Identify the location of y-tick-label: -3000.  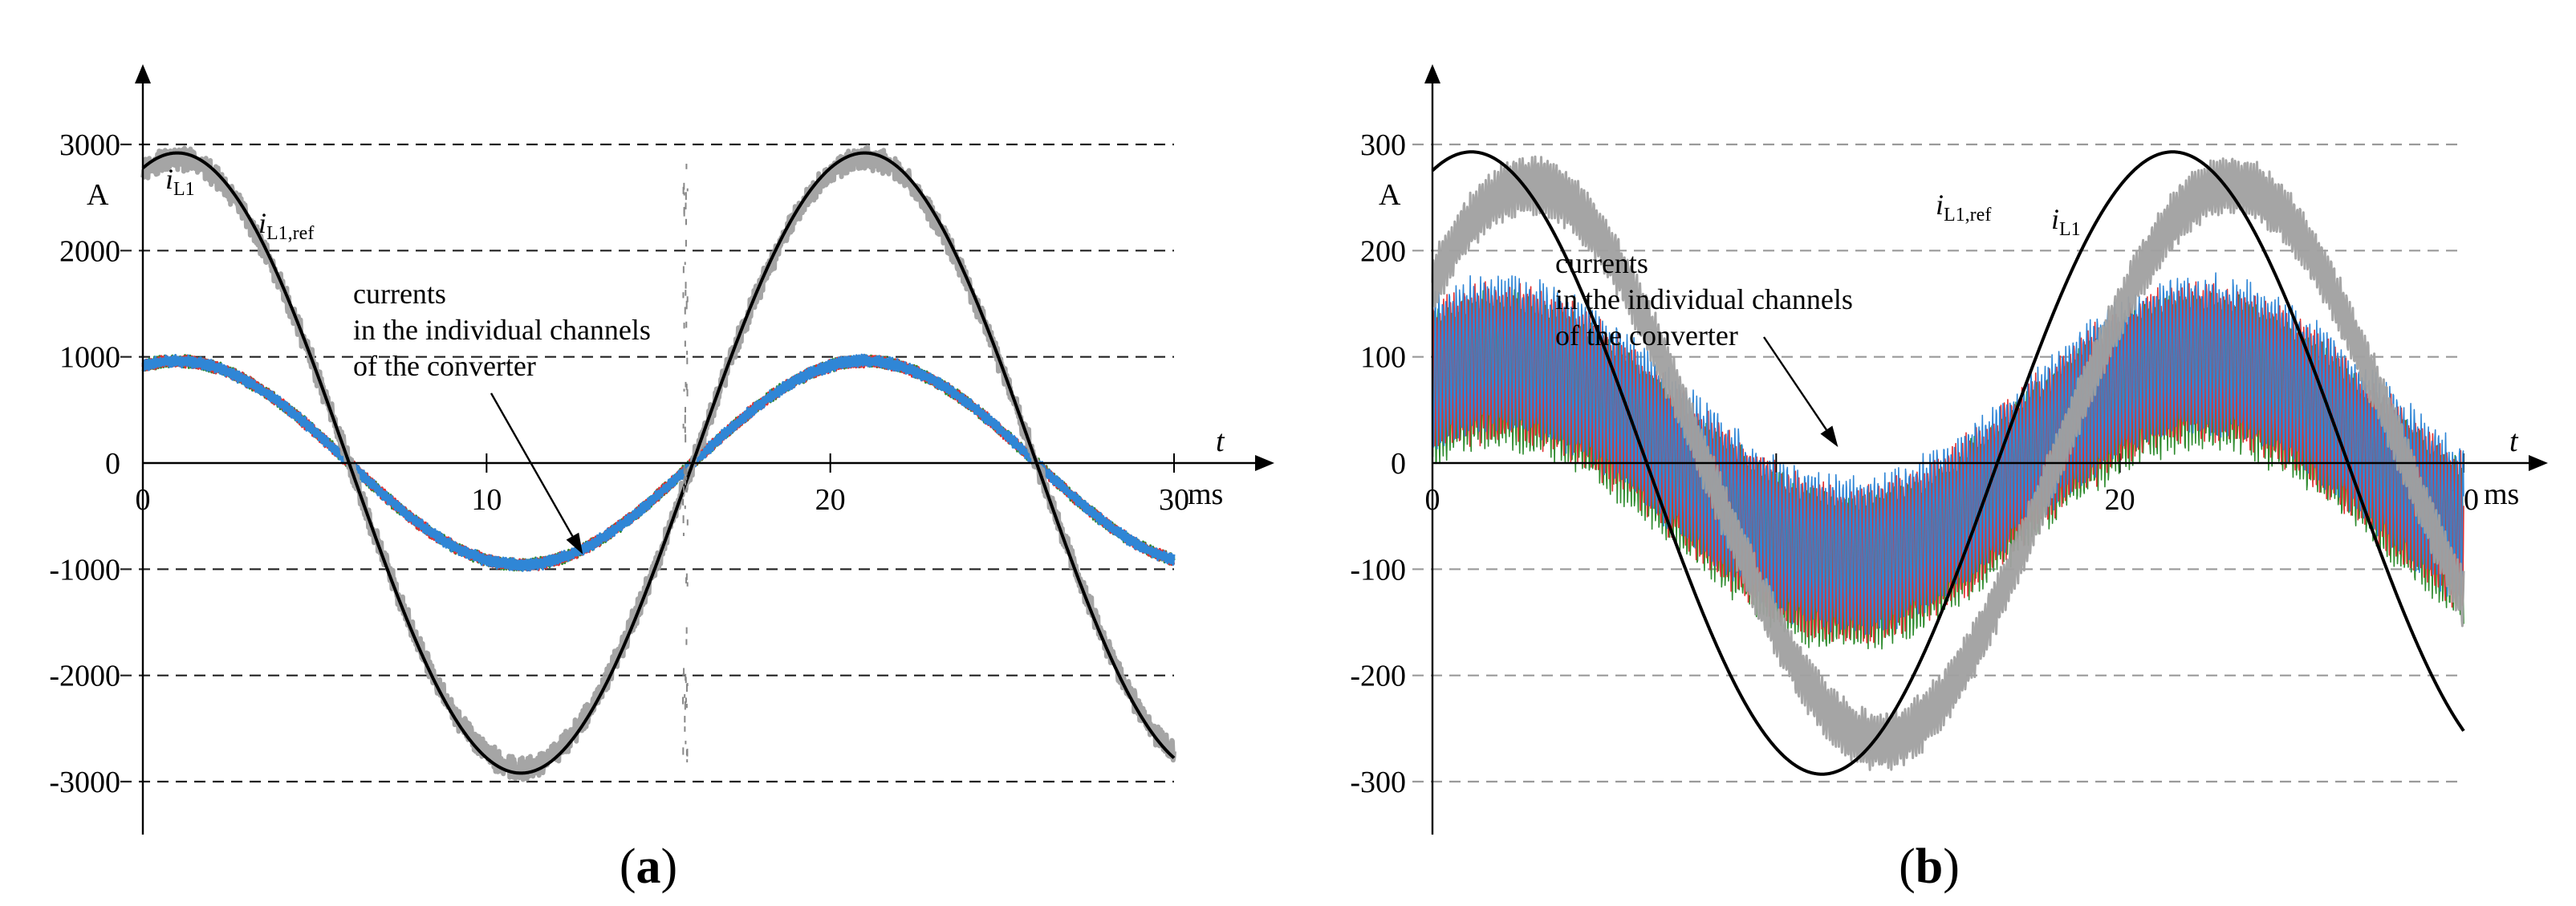
(84, 782).